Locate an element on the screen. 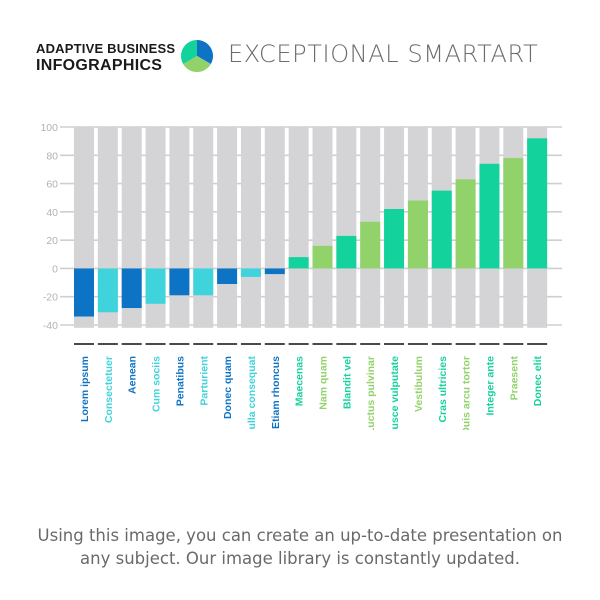 The image size is (600, 600). category-label: Luctus pulvinar is located at coordinates (371, 393).